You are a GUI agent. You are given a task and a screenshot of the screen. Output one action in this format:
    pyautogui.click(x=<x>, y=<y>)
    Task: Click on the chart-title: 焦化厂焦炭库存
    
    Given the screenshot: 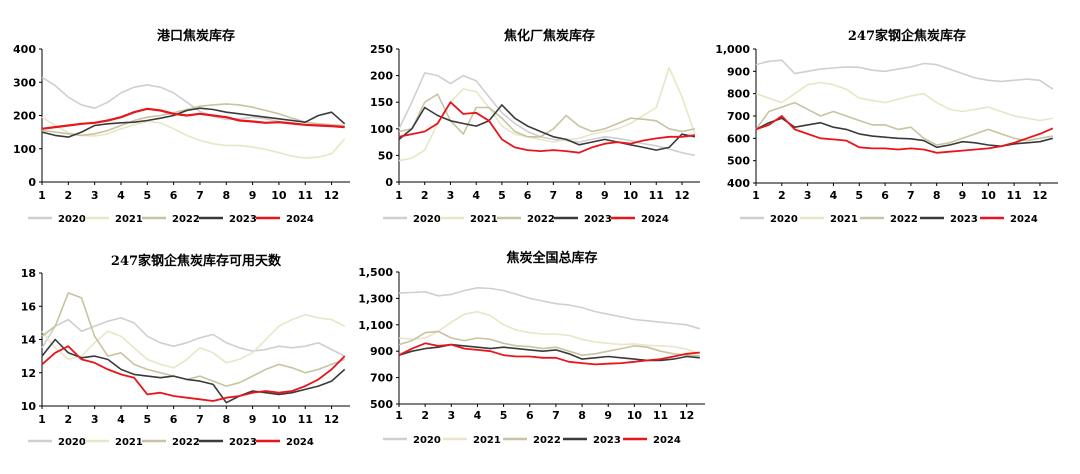 What is the action you would take?
    pyautogui.click(x=549, y=36)
    